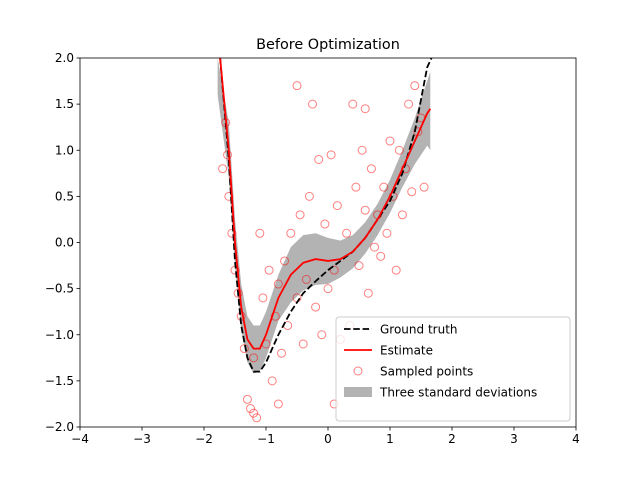 The height and width of the screenshot is (484, 640). I want to click on legend-label: Three standard deviations, so click(458, 393).